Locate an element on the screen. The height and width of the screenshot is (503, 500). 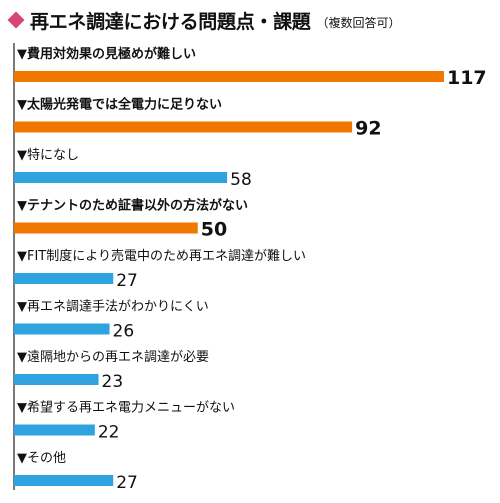
value-label: 117 is located at coordinates (467, 78).